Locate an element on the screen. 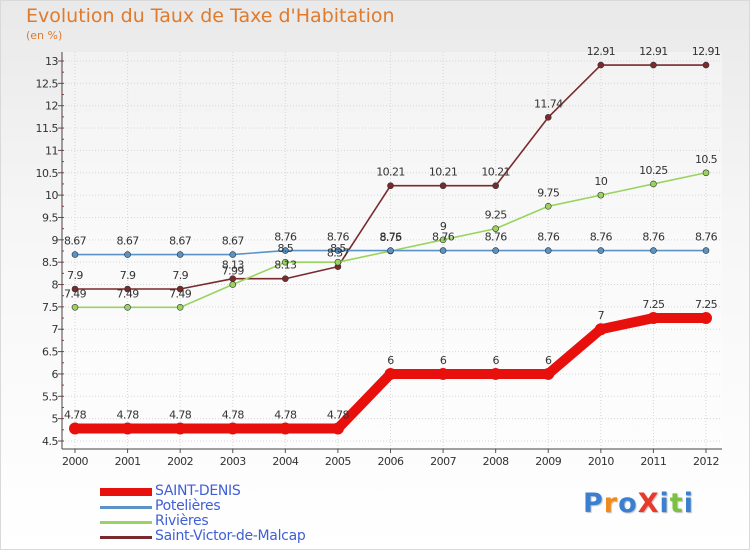 The height and width of the screenshot is (550, 750). data-label: 10 is located at coordinates (600, 181).